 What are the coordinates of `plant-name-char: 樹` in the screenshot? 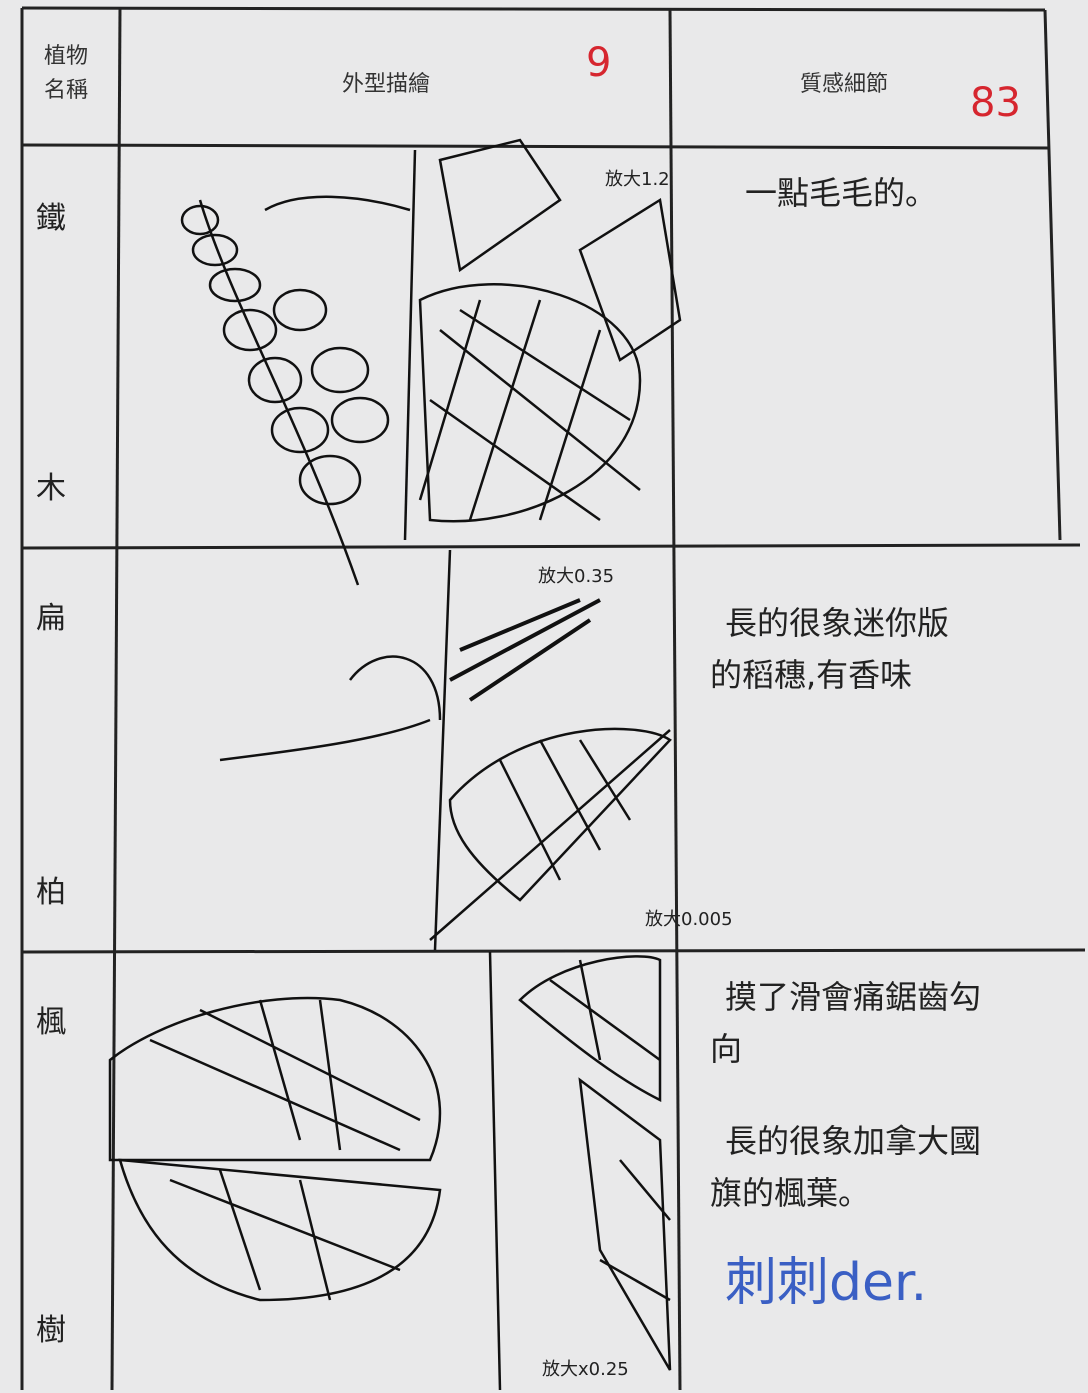 It's located at (51, 1330).